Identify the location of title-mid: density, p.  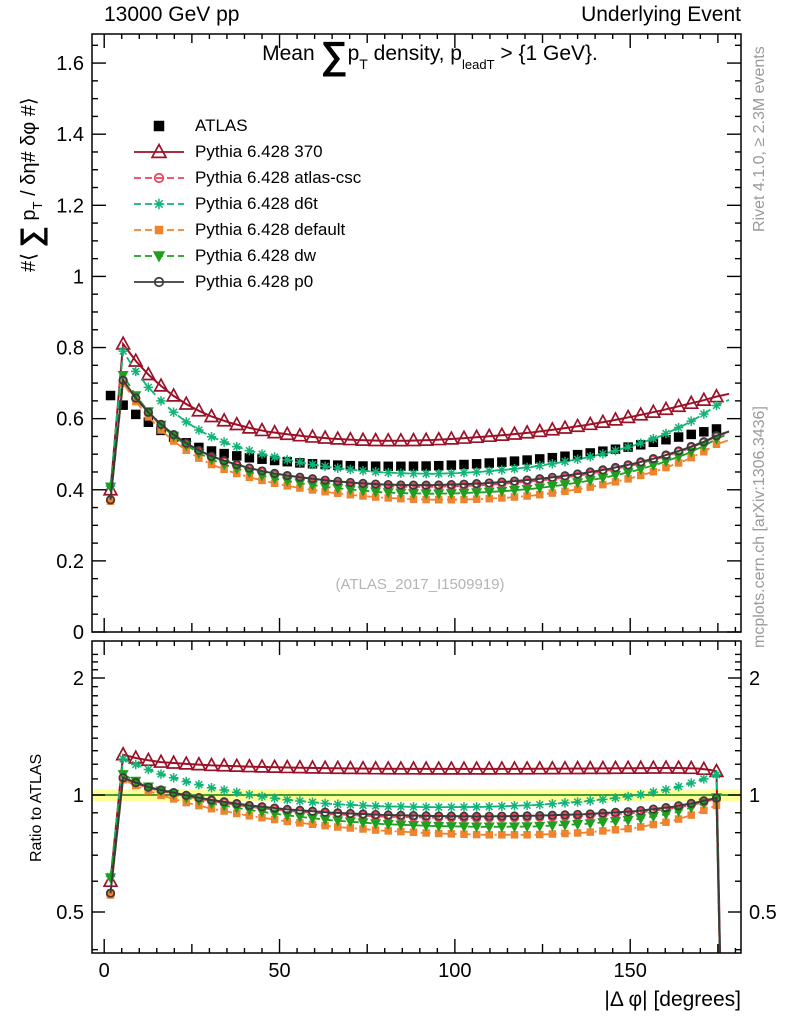
(414, 53).